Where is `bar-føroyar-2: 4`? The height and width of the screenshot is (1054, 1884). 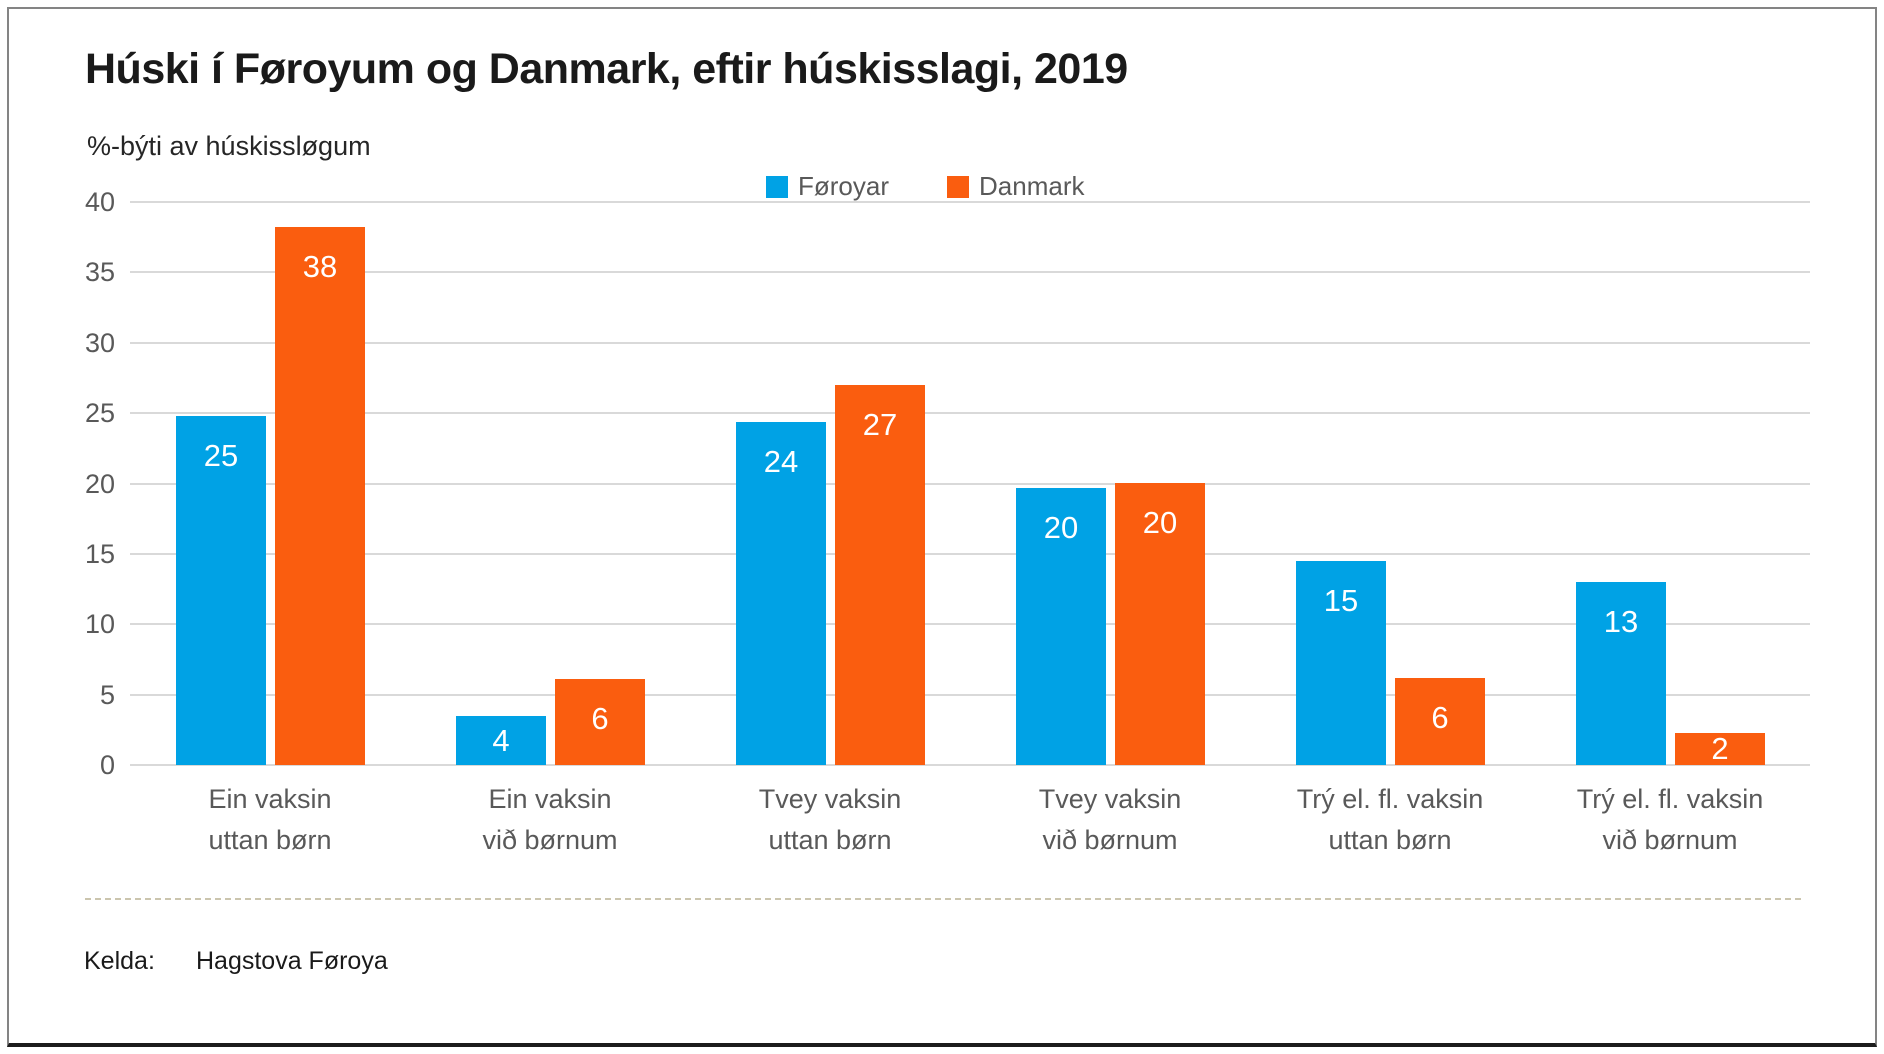 bar-føroyar-2: 4 is located at coordinates (501, 740).